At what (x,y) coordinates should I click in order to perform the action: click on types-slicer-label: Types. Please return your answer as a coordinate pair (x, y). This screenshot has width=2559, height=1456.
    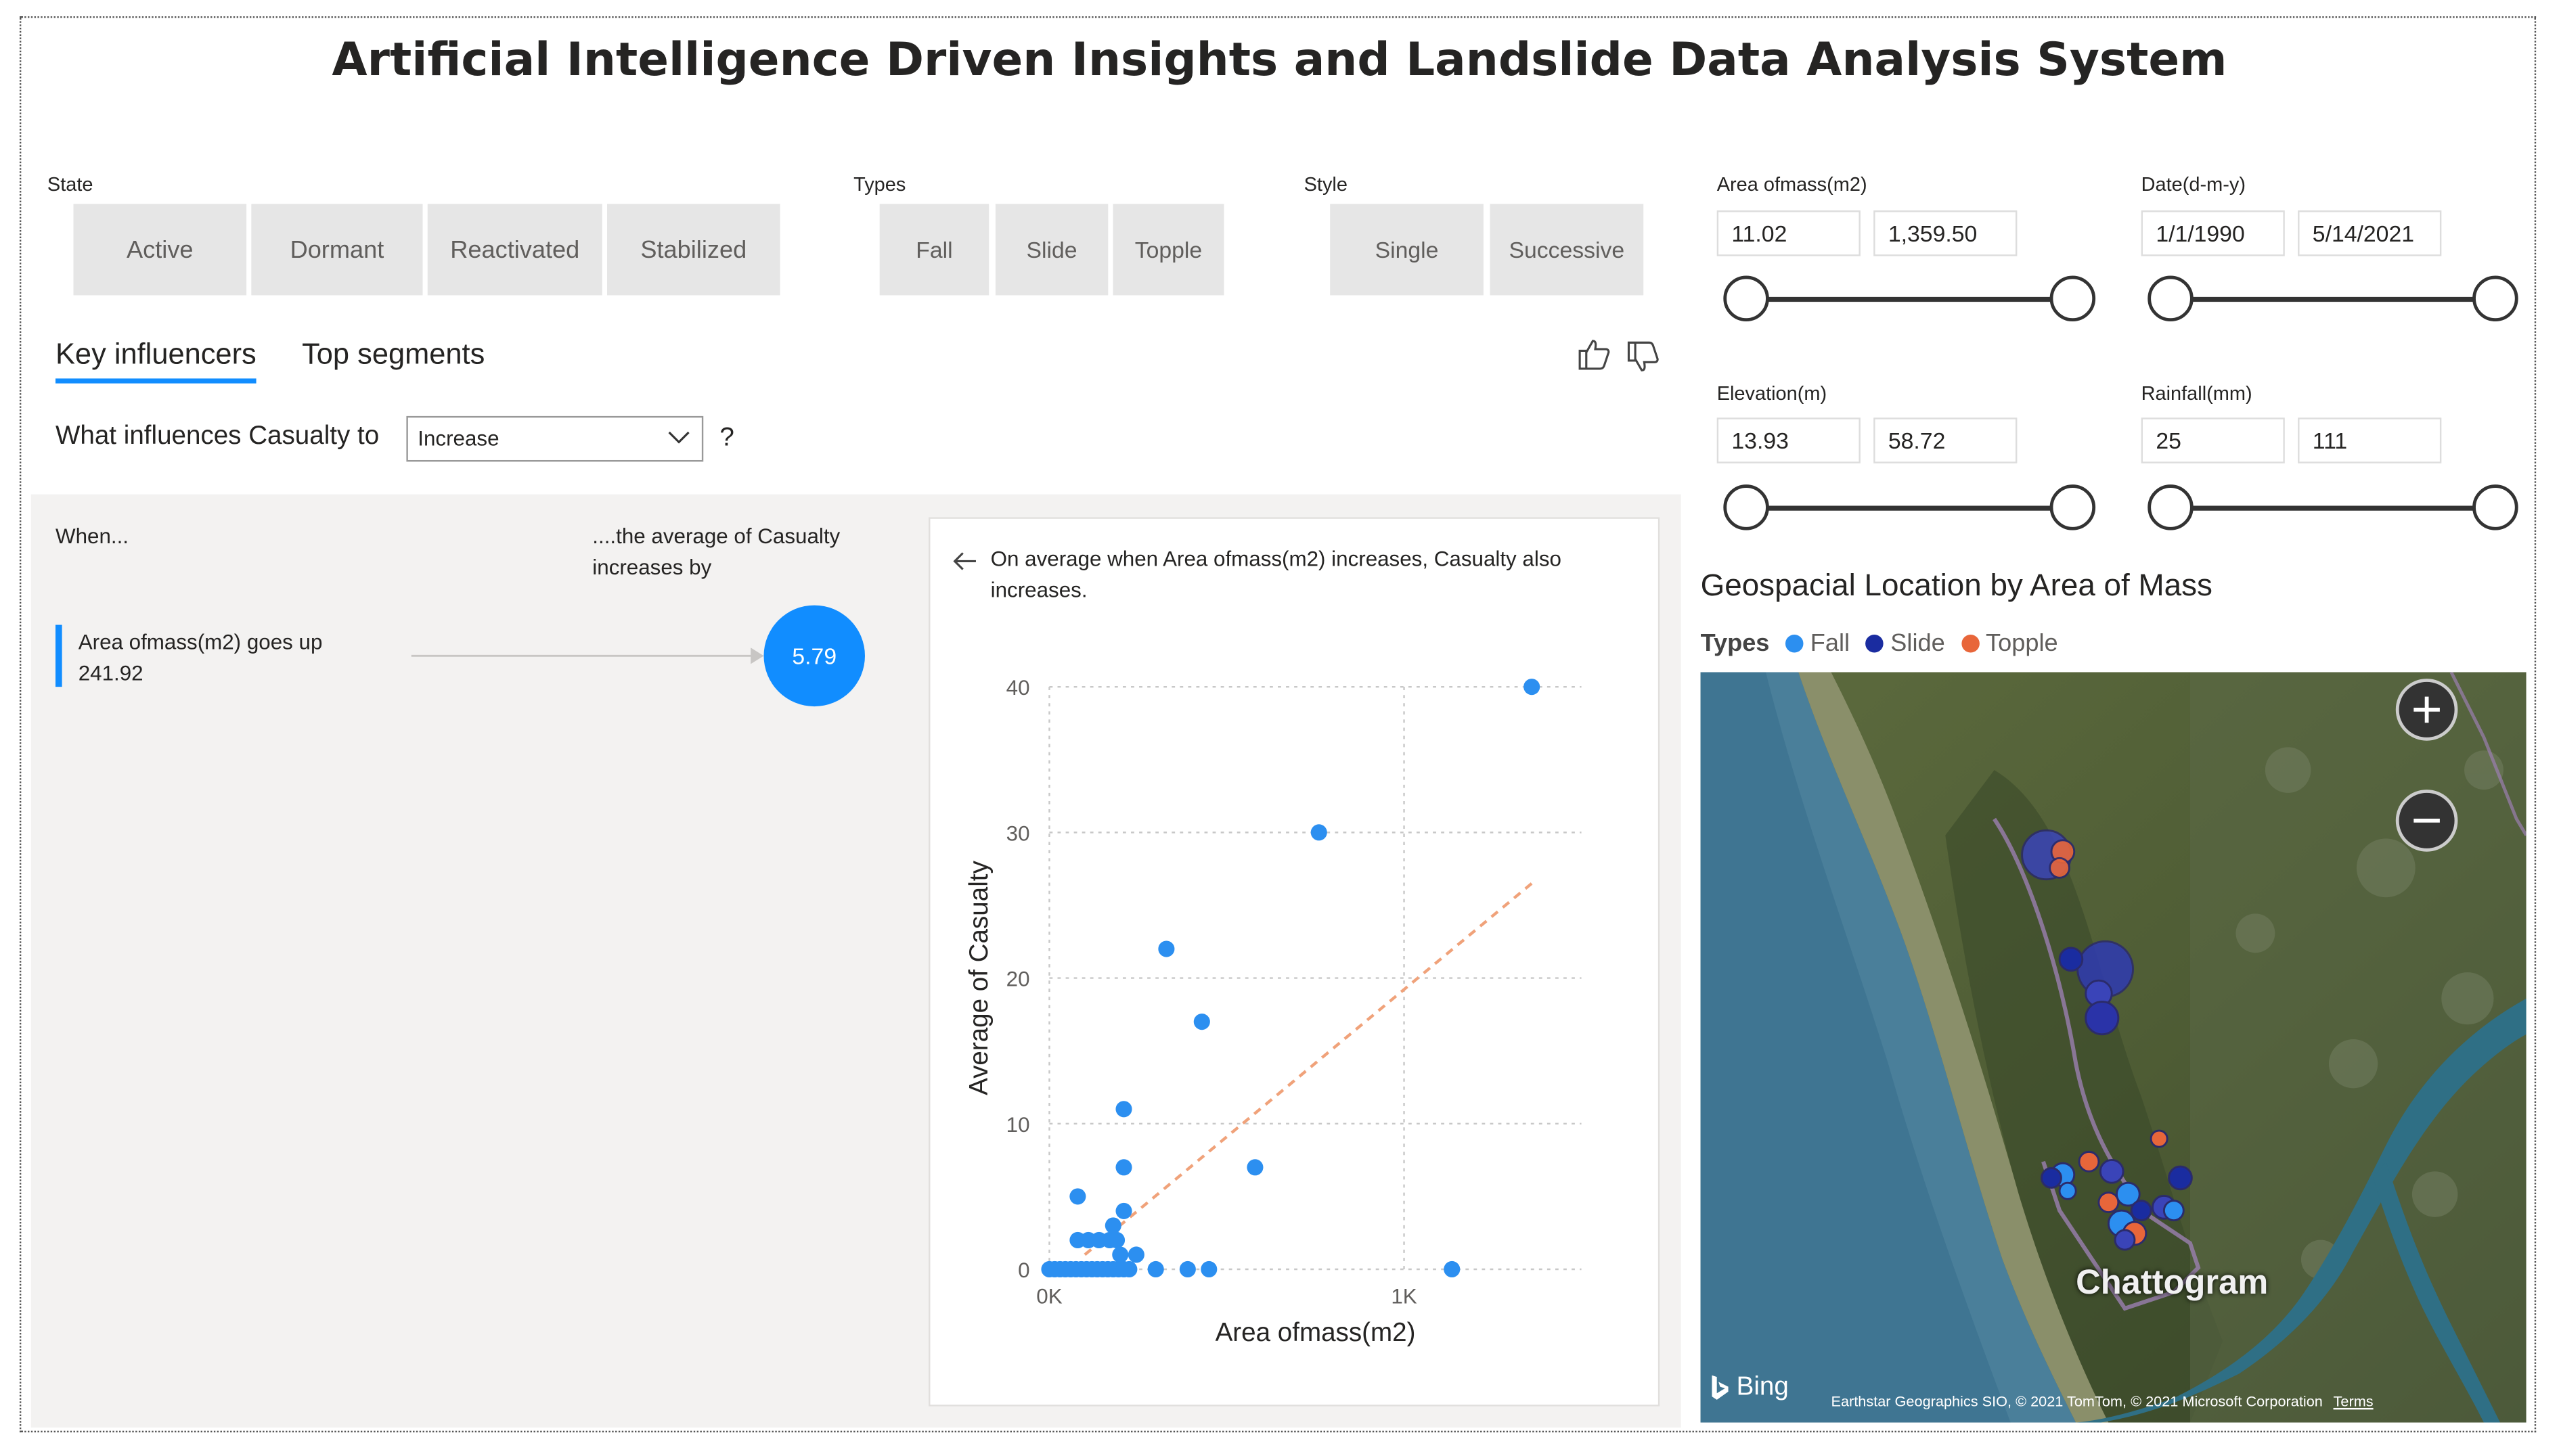
    Looking at the image, I should click on (879, 184).